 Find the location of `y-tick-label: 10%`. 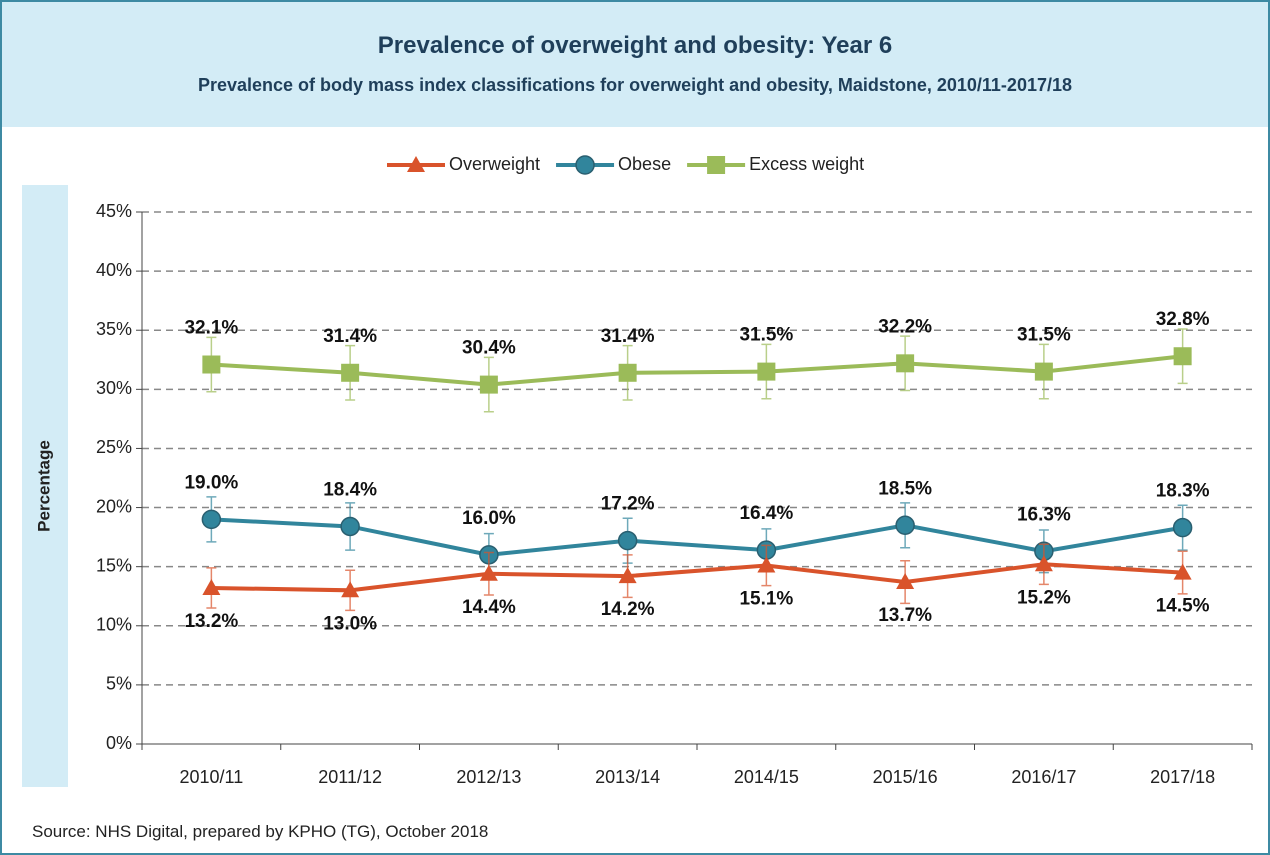

y-tick-label: 10% is located at coordinates (114, 625).